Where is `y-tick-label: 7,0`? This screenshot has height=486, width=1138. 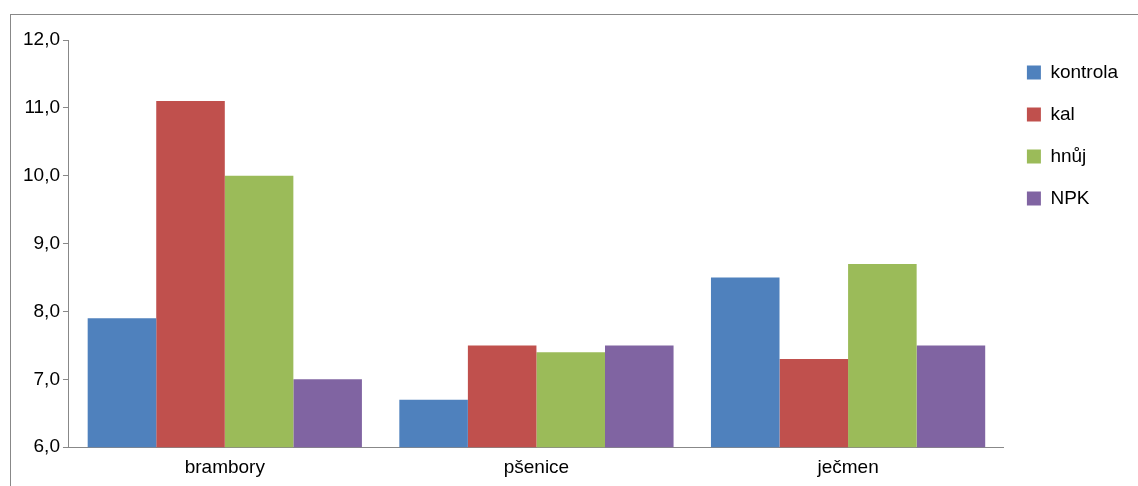 y-tick-label: 7,0 is located at coordinates (46, 378).